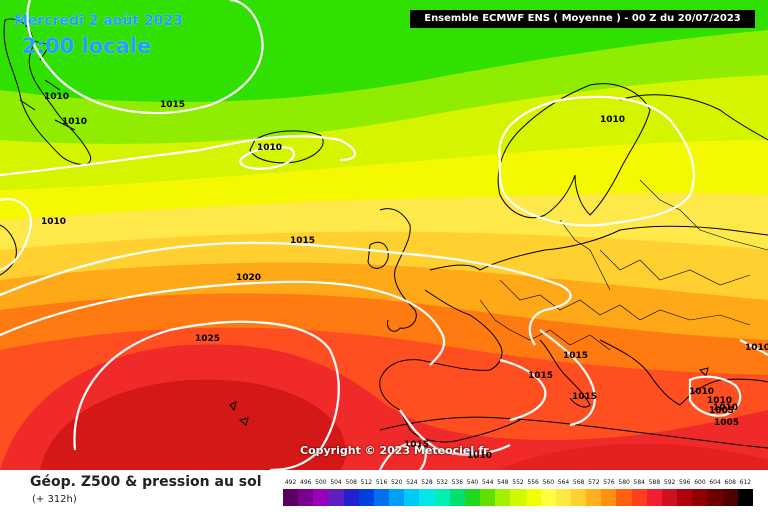 The width and height of the screenshot is (768, 512). Describe the element at coordinates (396, 482) in the screenshot. I see `color-scale-label: 520` at that location.